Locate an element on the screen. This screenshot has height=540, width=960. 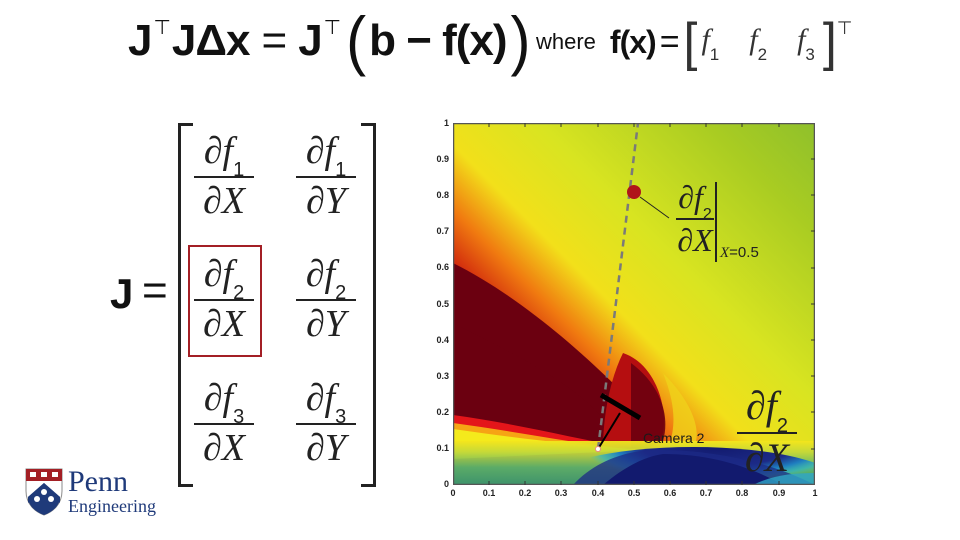
cell-df2-dY: ∂f2 ∂Y is located at coordinates (326, 300).